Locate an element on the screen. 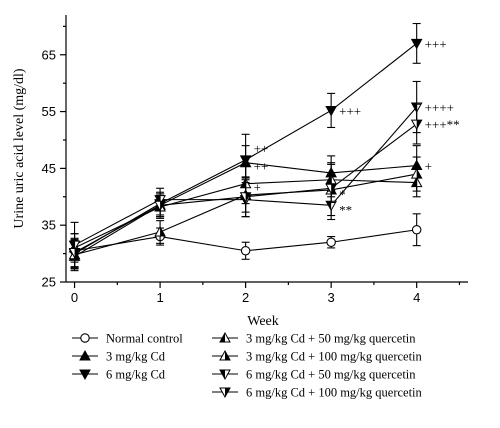 The image size is (500, 428). legend-item: 3 mg/kg Cd is located at coordinates (119, 357).